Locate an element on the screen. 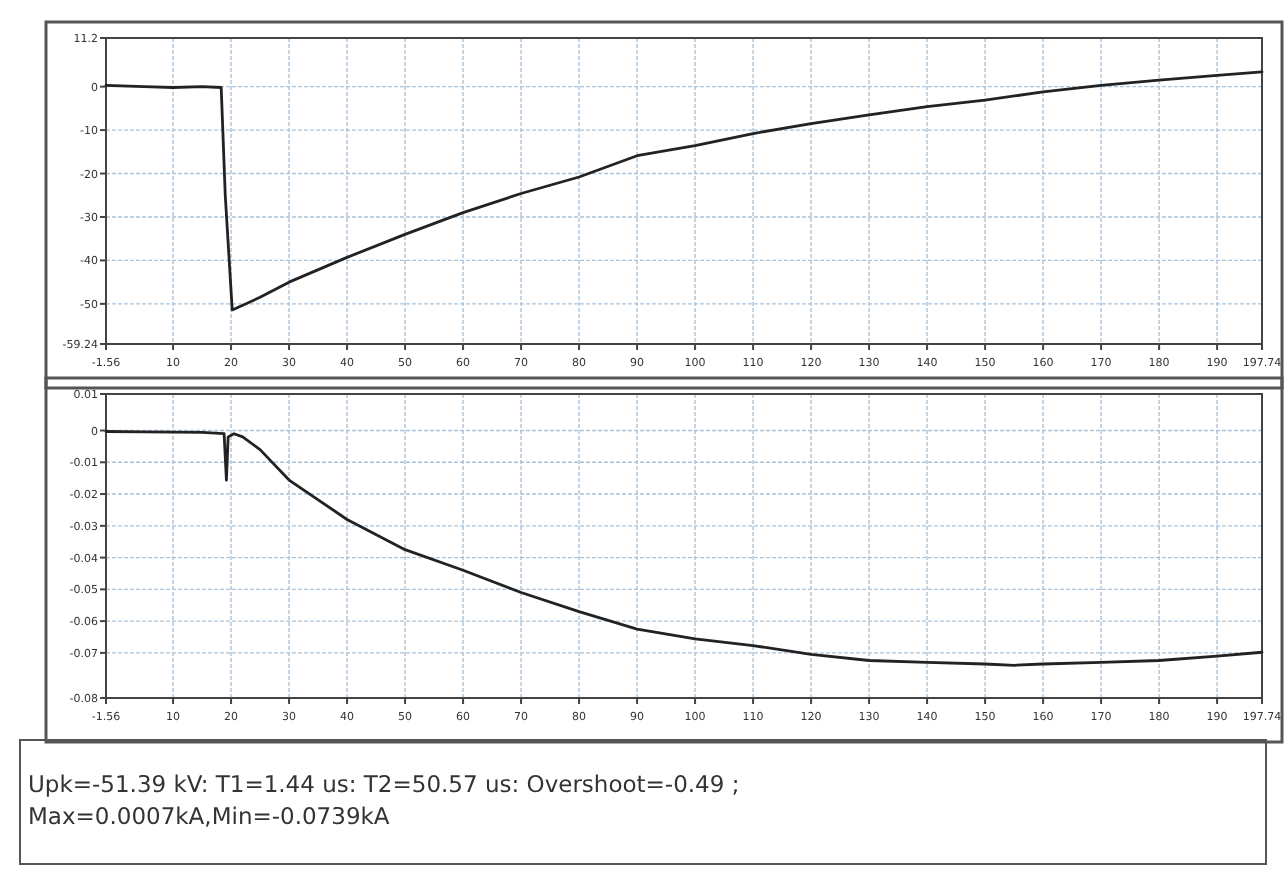 The width and height of the screenshot is (1286, 888). text: Upk=-51.39 kV: T1=1.44 us: T2=50.57 us: Overshoot=-0.49 ; is located at coordinates (384, 784).